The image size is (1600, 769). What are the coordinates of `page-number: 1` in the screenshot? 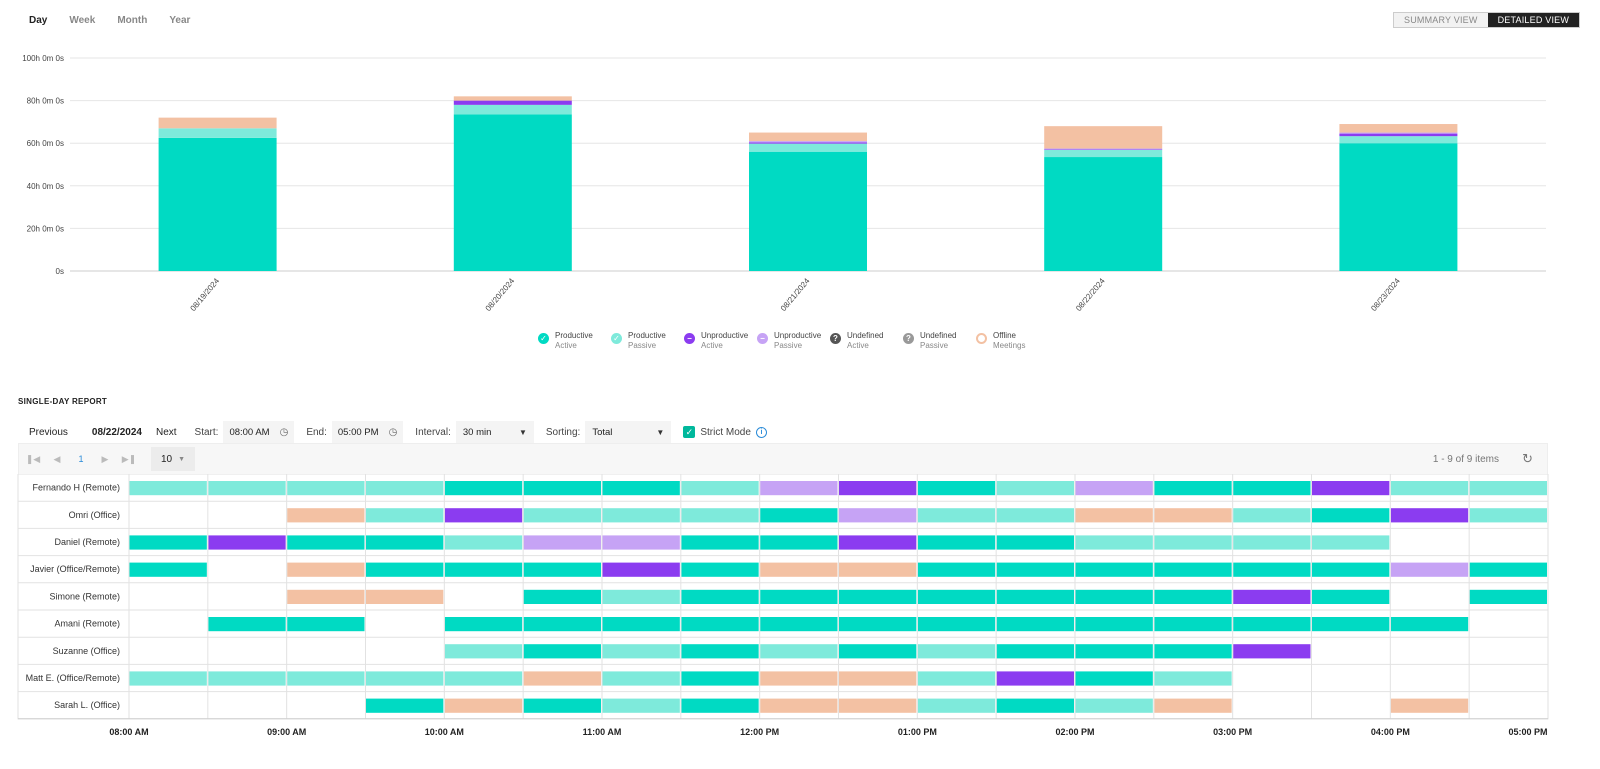 It's located at (81, 459).